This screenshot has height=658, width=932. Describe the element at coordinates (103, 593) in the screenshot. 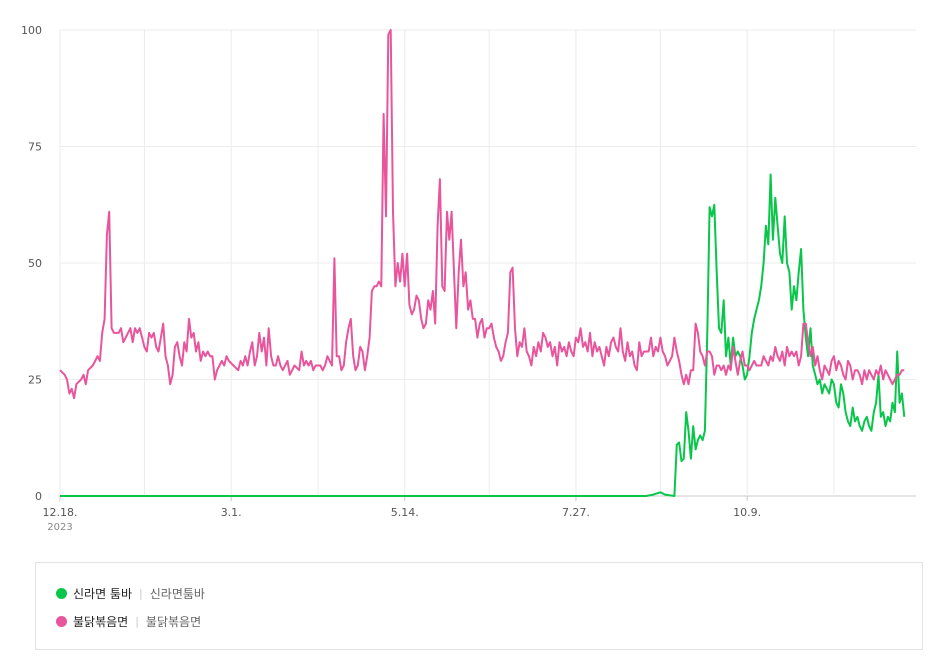

I see `legend-label: 신라면 툼바` at that location.